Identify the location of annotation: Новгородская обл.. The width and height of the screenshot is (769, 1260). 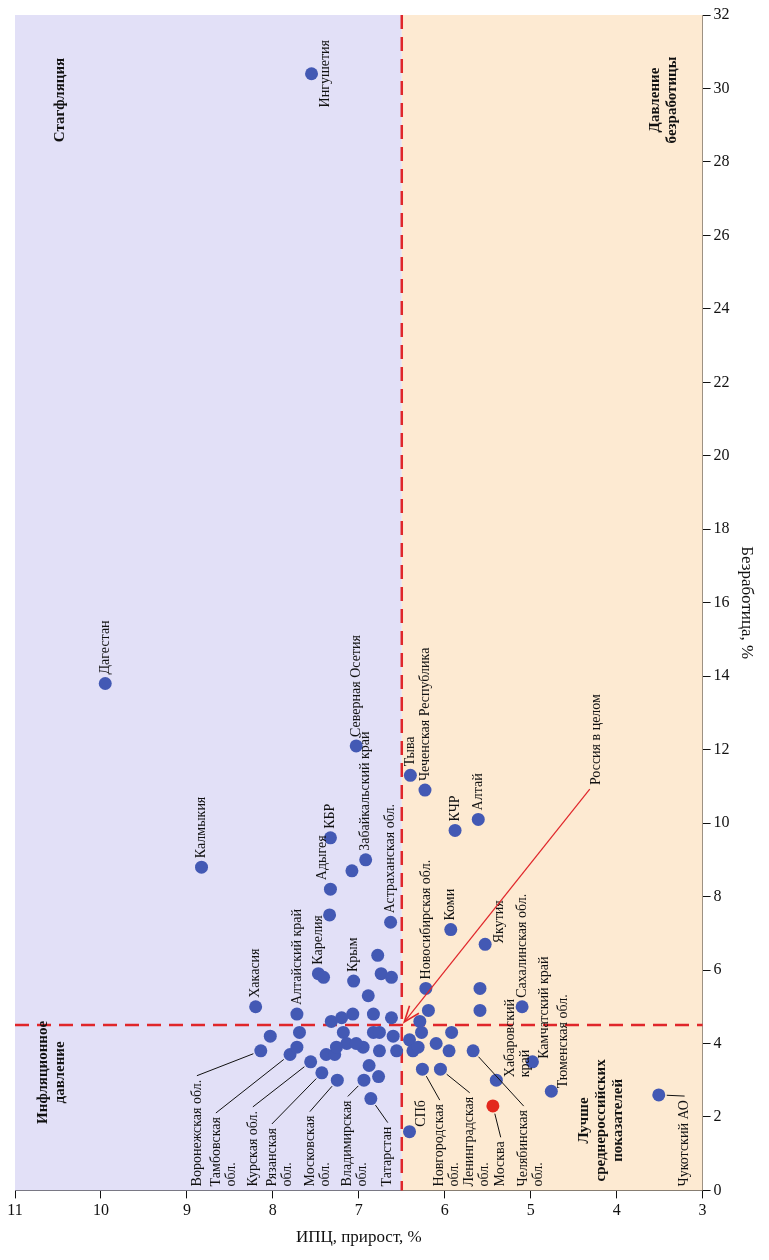
(446, 1145).